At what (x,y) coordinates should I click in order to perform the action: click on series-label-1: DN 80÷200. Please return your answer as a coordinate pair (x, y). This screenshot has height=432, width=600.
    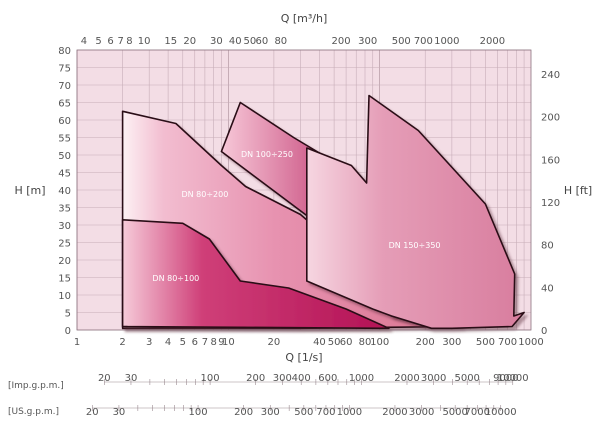
    Looking at the image, I should click on (204, 194).